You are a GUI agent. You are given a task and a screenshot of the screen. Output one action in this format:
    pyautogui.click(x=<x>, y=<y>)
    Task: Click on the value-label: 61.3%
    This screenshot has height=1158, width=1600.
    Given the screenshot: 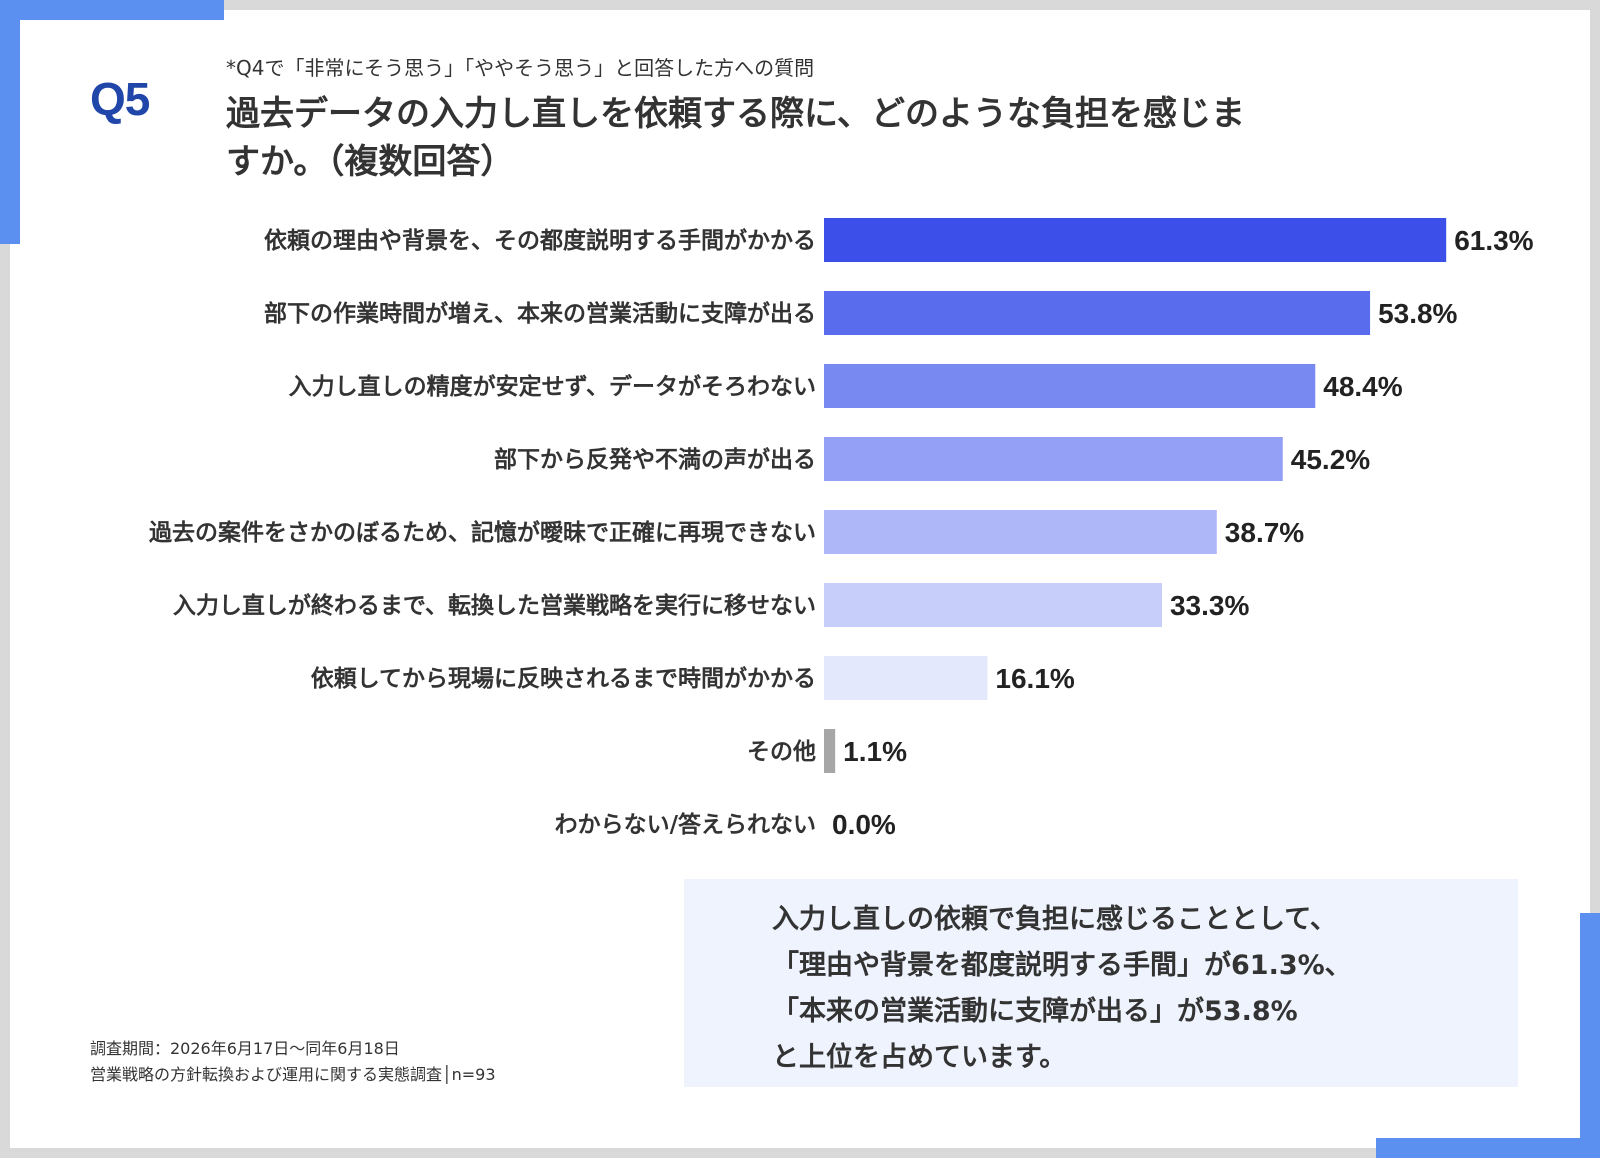 What is the action you would take?
    pyautogui.click(x=1493, y=240)
    